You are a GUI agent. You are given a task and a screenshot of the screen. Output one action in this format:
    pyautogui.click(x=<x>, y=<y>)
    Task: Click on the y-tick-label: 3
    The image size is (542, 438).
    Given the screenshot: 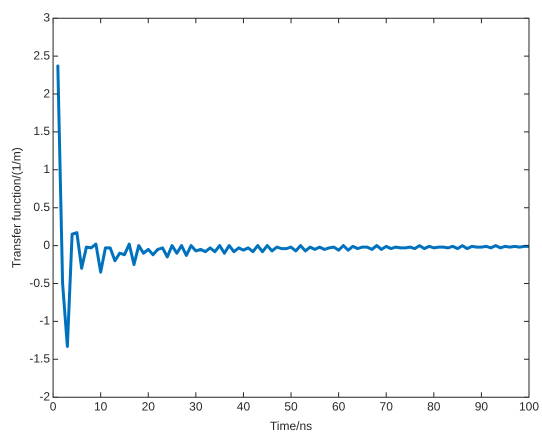 What is the action you would take?
    pyautogui.click(x=46, y=17)
    